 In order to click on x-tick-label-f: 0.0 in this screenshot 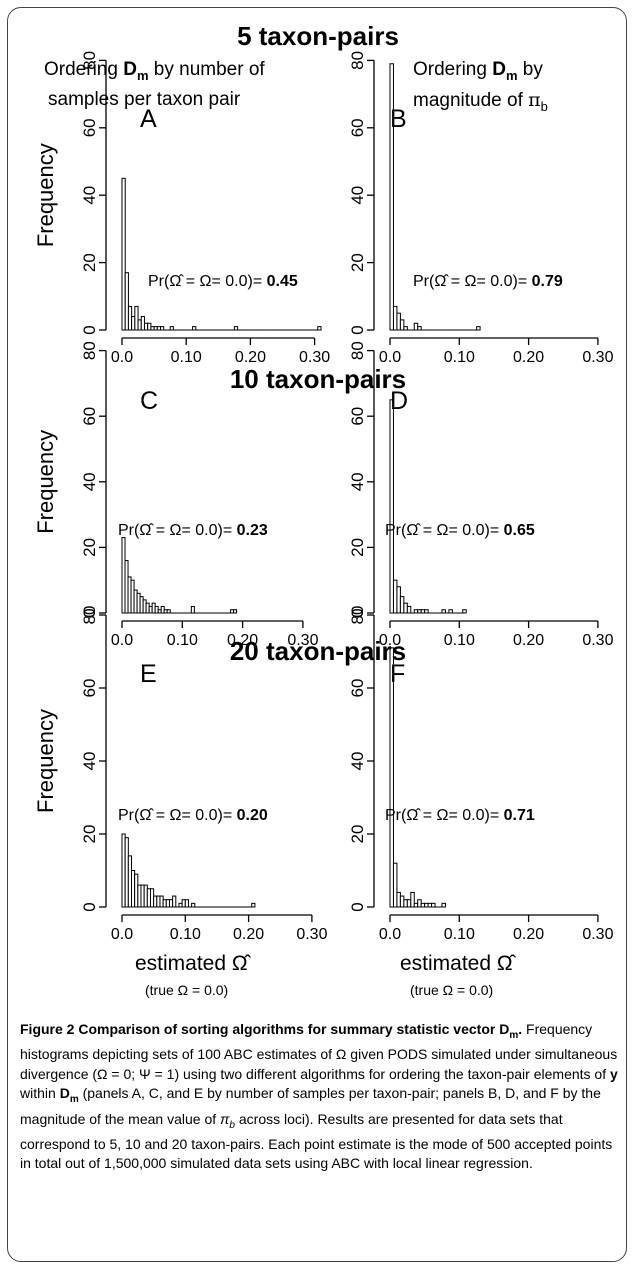, I will do `click(390, 934)`.